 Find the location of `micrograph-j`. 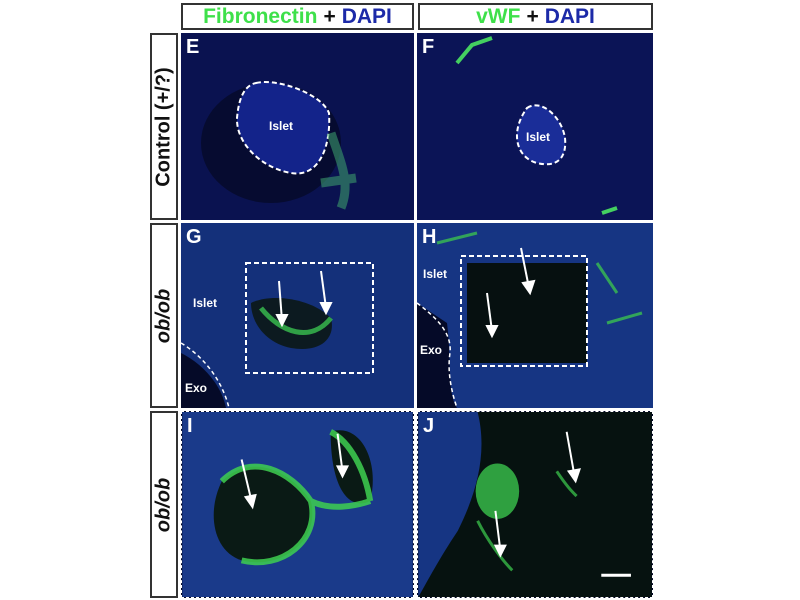

micrograph-j is located at coordinates (535, 504).